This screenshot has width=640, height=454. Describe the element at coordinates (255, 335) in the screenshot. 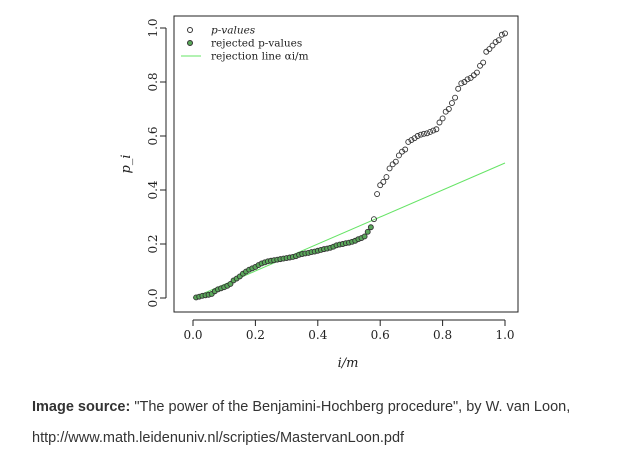

I see `x-tick-label: 0.2` at that location.